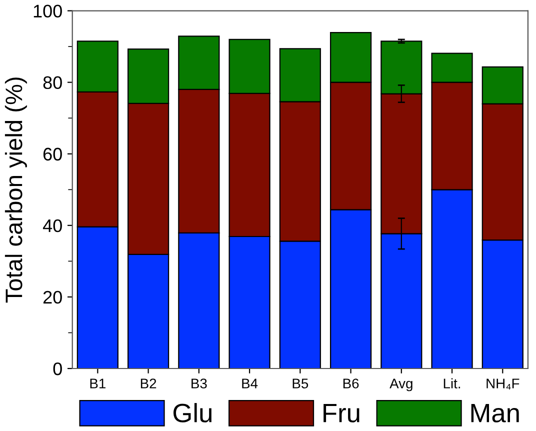 The width and height of the screenshot is (536, 431). What do you see at coordinates (503, 384) in the screenshot?
I see `x-tick-label: NH₄F` at bounding box center [503, 384].